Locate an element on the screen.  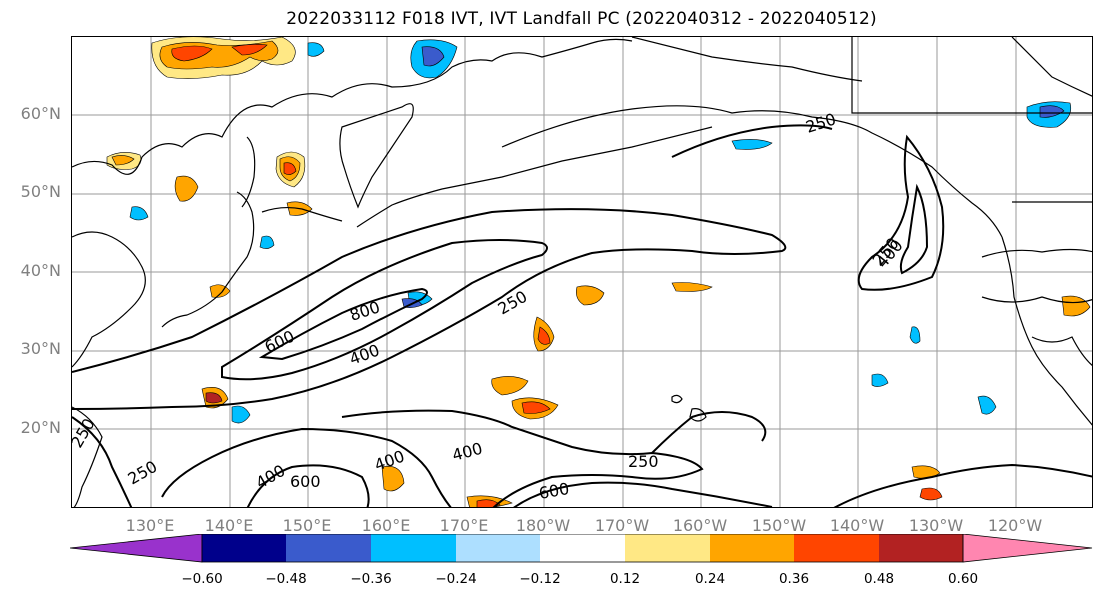
lon-label-140e: 140°E is located at coordinates (229, 525).